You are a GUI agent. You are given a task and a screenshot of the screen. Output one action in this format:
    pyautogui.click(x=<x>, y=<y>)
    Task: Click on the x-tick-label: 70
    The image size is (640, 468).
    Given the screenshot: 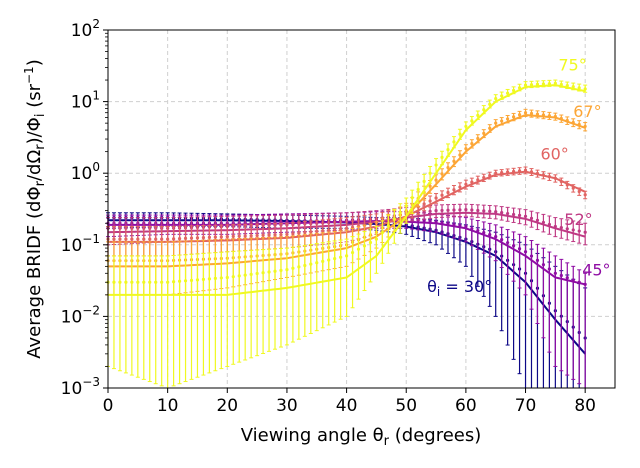 What is the action you would take?
    pyautogui.click(x=526, y=406)
    